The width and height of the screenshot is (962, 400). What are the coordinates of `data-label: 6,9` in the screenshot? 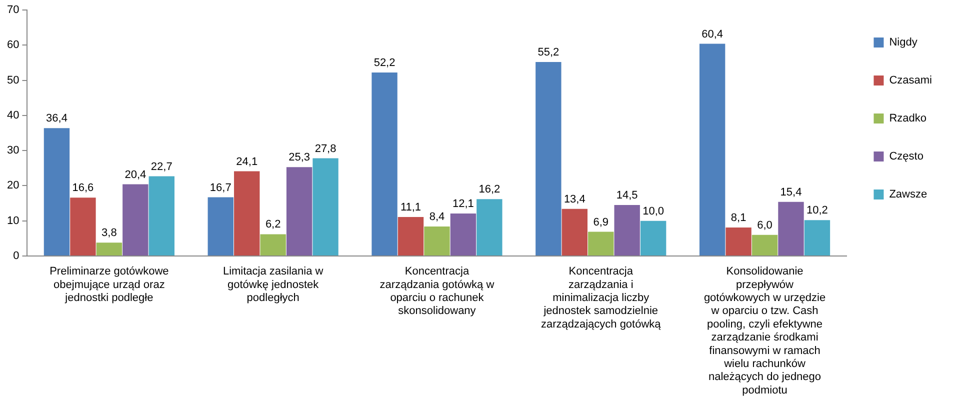 It's located at (601, 222).